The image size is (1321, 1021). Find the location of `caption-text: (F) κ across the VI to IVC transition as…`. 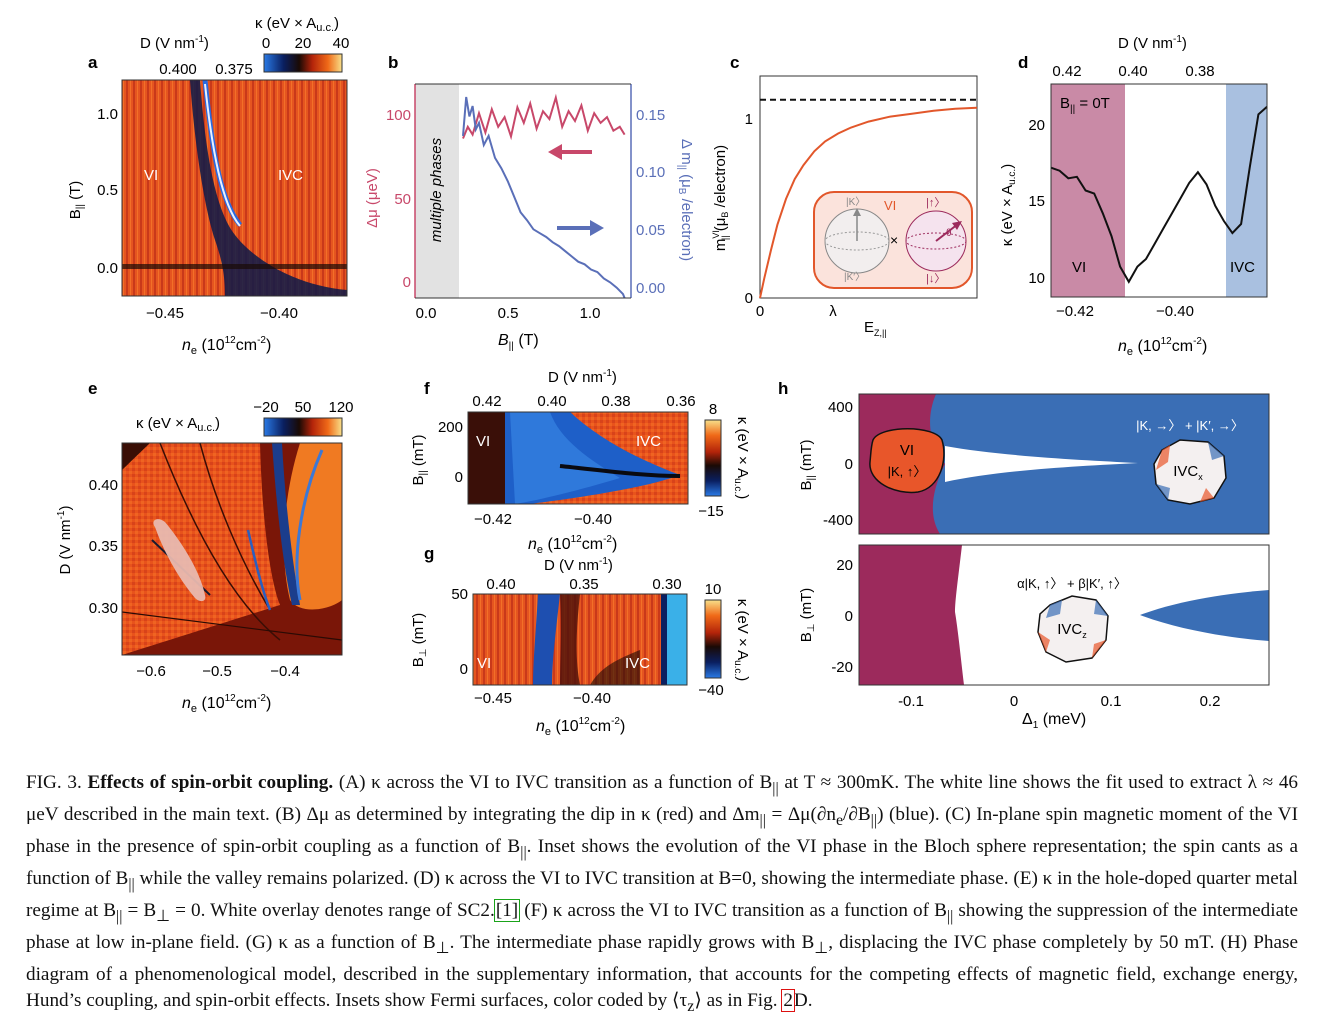

caption-text: (F) κ across the VI to IVC transition as… is located at coordinates (733, 911).